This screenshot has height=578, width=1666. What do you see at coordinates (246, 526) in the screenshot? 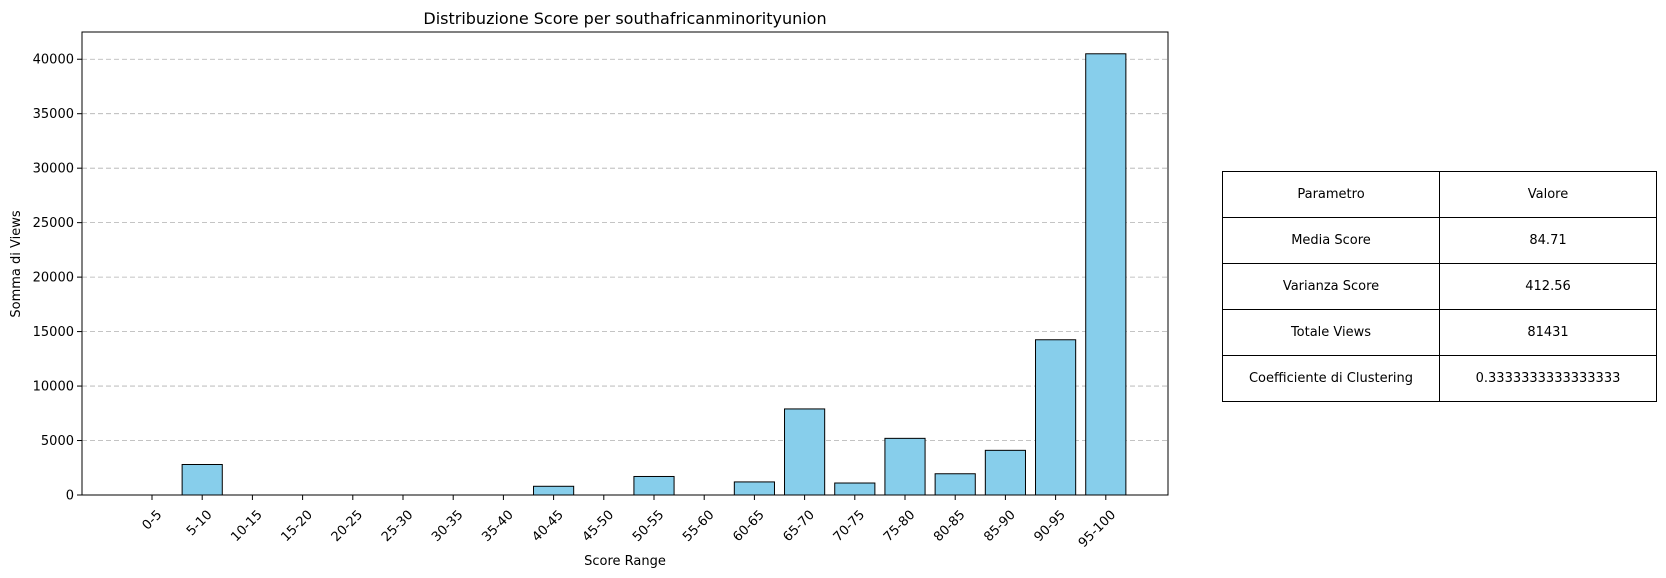
I see `x-tick-label: 10-15` at bounding box center [246, 526].